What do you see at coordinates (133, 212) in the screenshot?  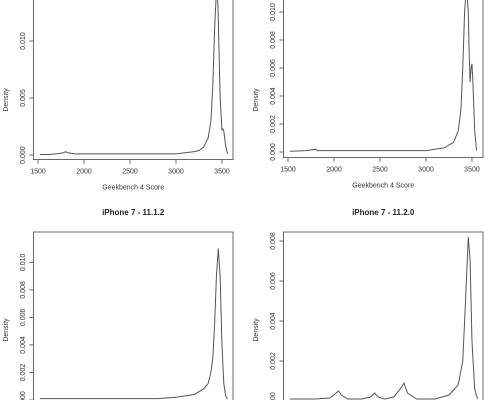 I see `panel-title: iPhone 7 - 11.1.2` at bounding box center [133, 212].